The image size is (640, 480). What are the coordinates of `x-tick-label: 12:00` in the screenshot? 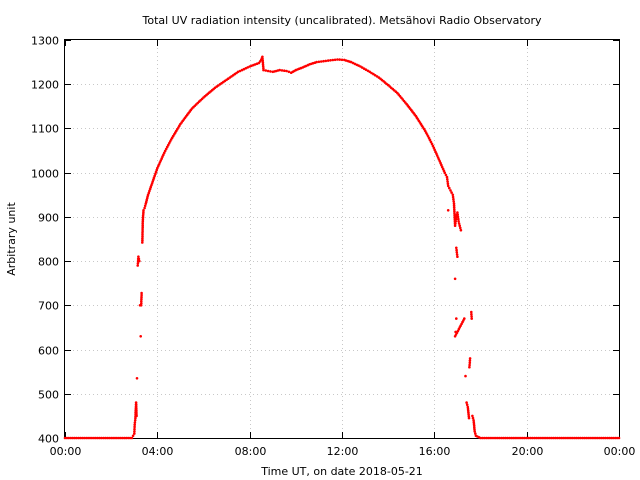 It's located at (343, 451).